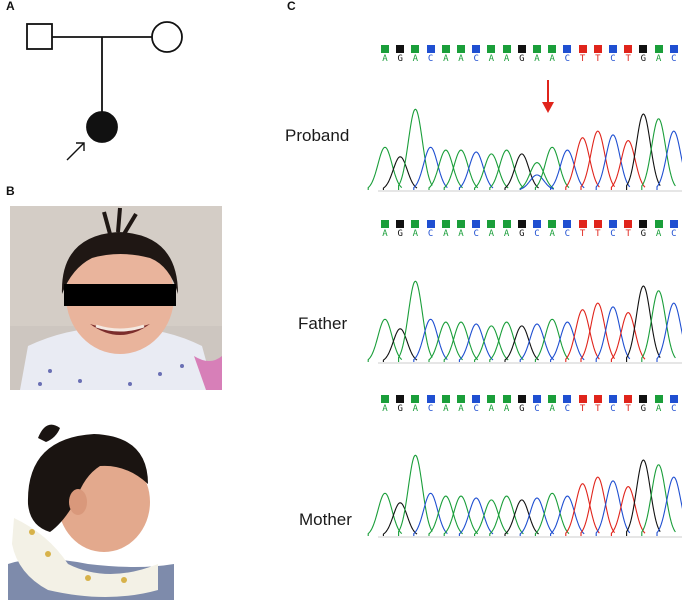  Describe the element at coordinates (524, 322) in the screenshot. I see `chromatogram-father` at that location.